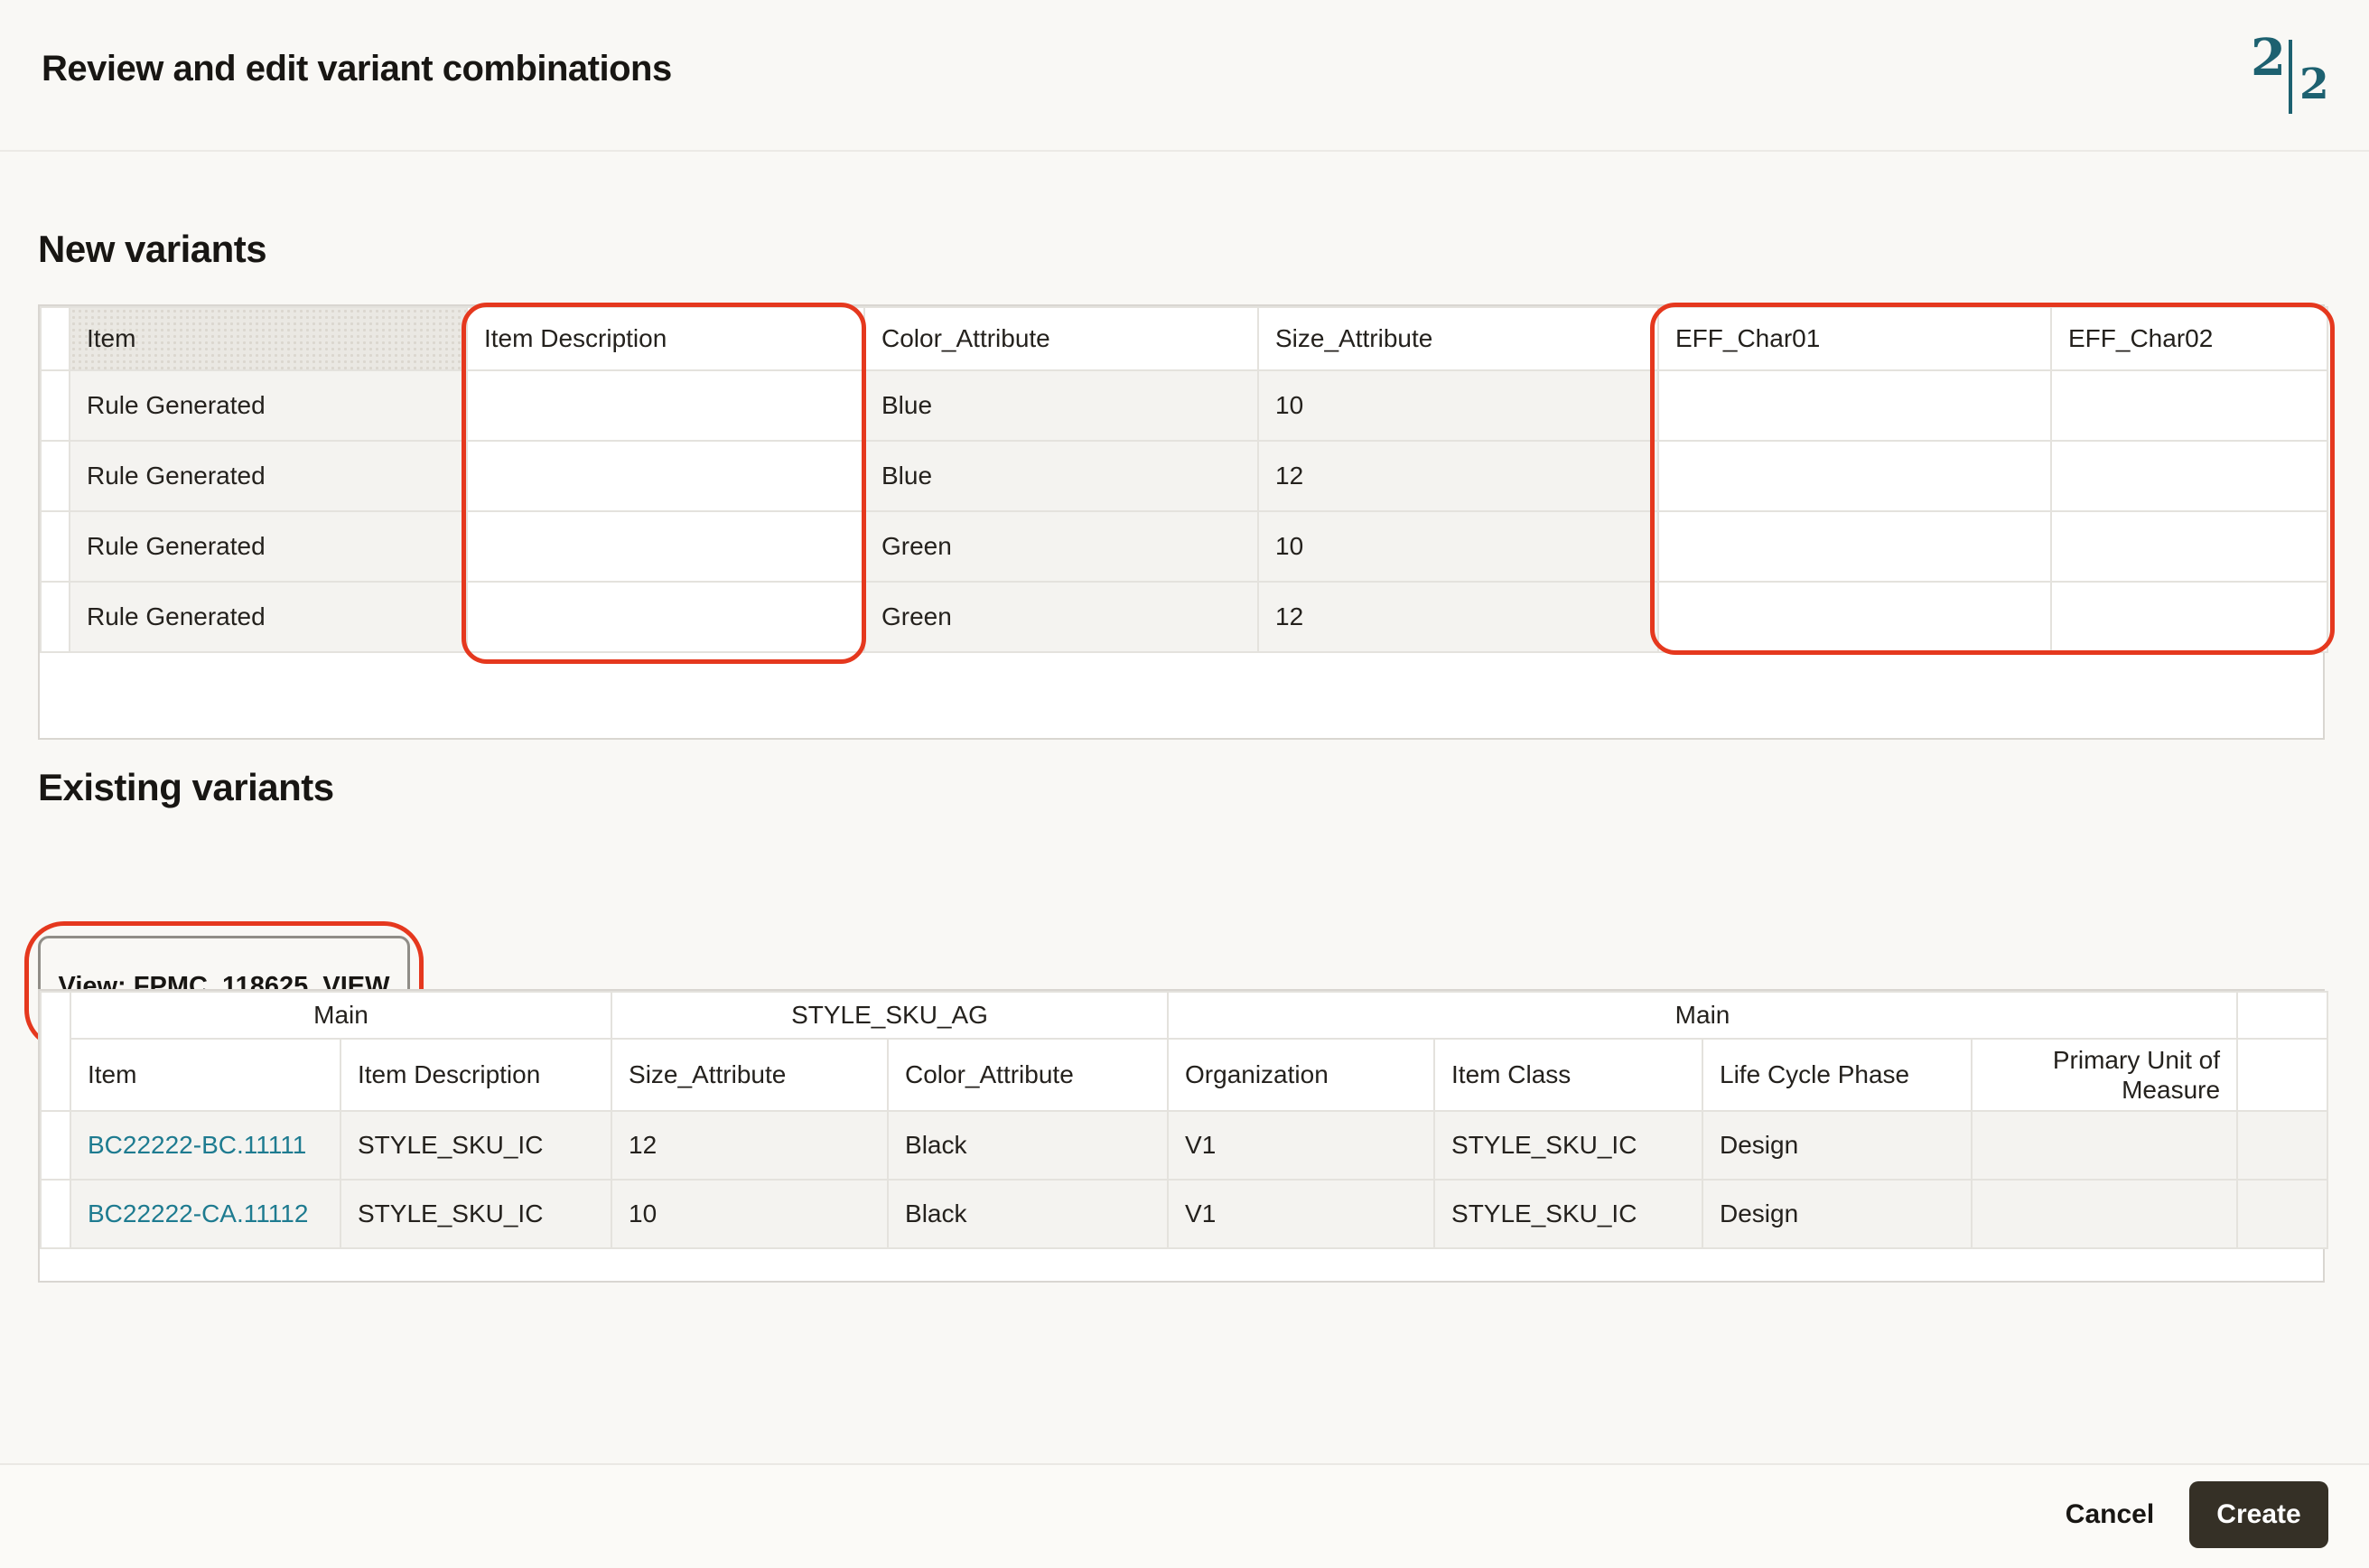  I want to click on existing-variants-heading: Existing variants, so click(186, 787).